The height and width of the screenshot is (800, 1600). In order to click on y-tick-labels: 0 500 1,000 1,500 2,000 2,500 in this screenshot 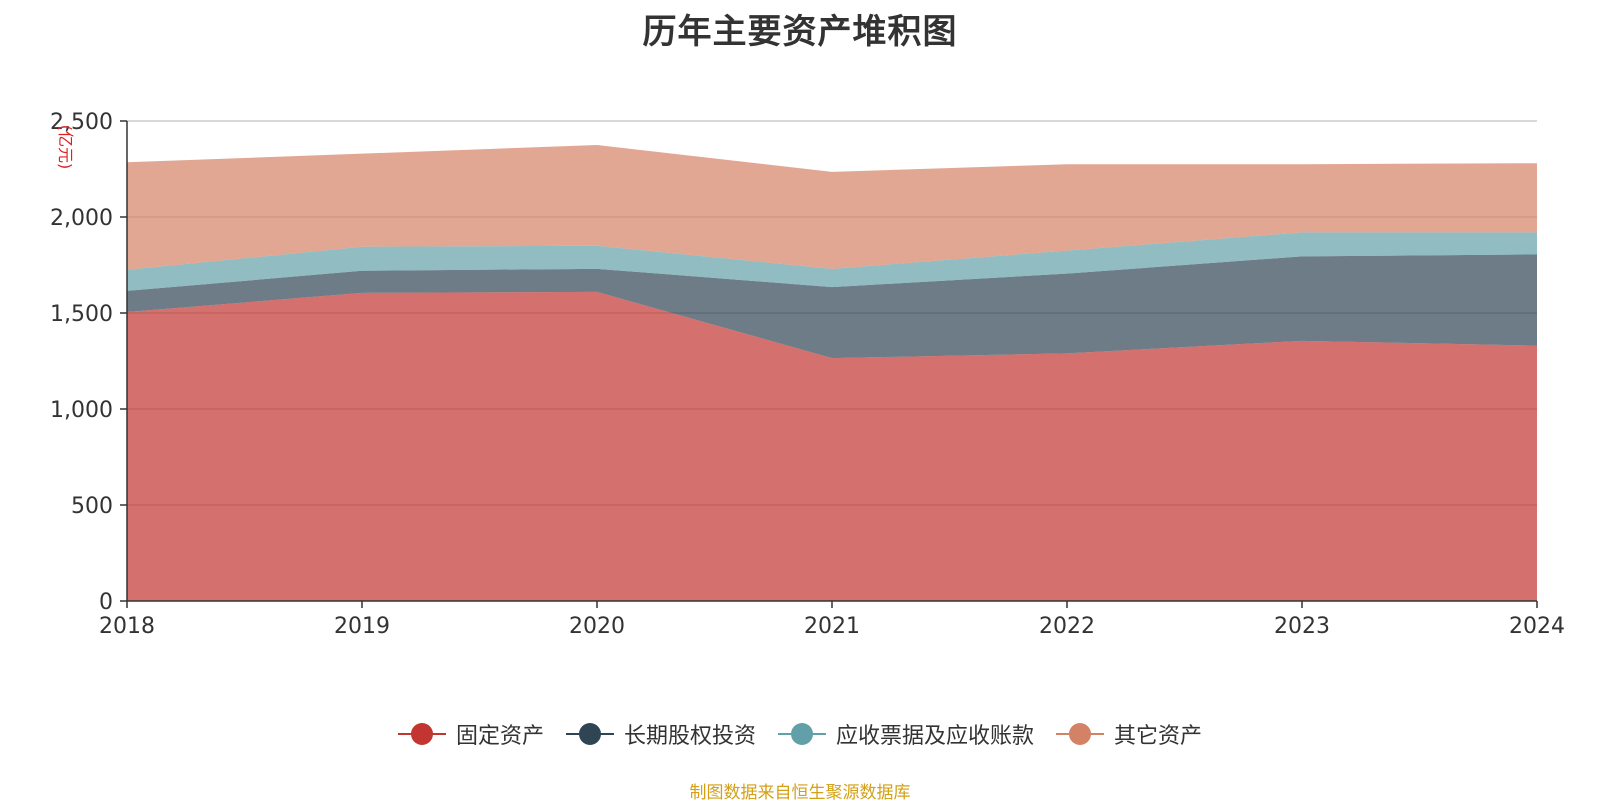, I will do `click(81, 362)`.